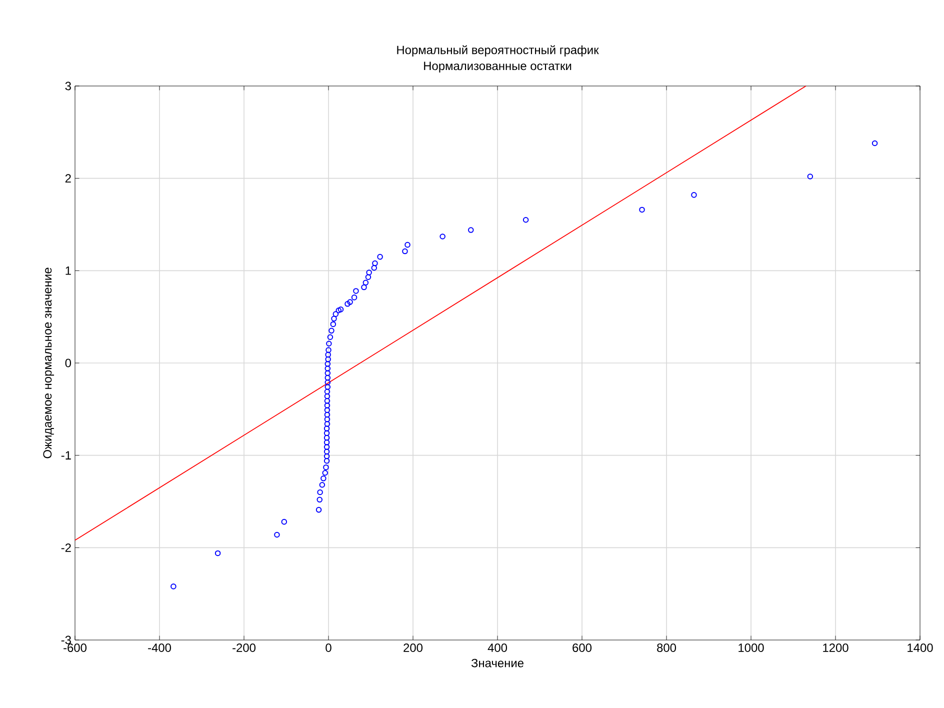  I want to click on x-tick-label: 1000, so click(751, 648).